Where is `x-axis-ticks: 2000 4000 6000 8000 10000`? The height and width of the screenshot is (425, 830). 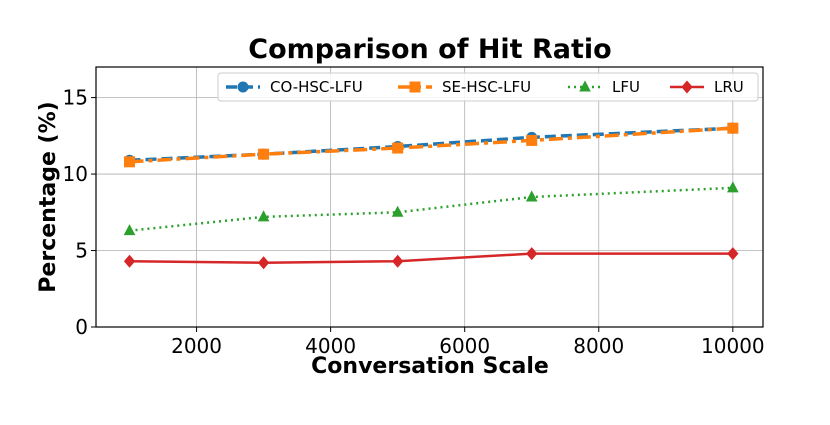 x-axis-ticks: 2000 4000 6000 8000 10000 is located at coordinates (468, 342).